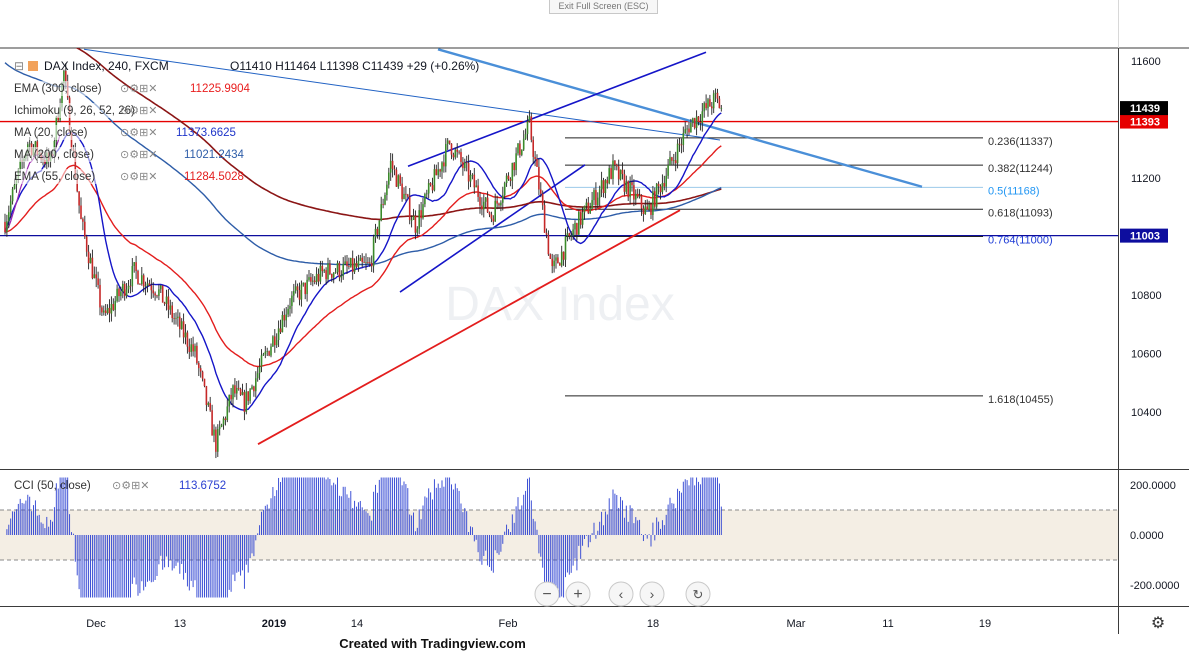 This screenshot has height=659, width=1189. Describe the element at coordinates (469, 327) in the screenshot. I see `trend-line-support-red` at that location.